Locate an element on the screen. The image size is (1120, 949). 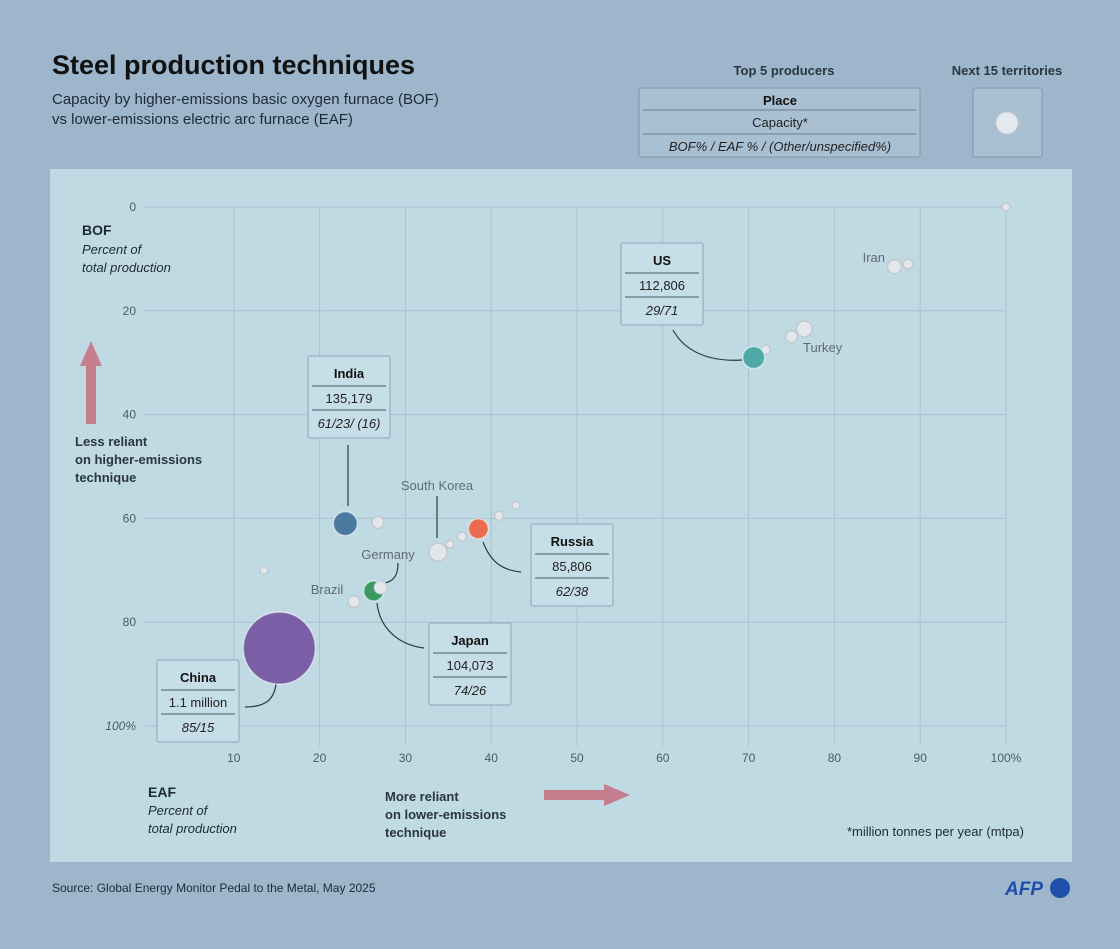
y-note-2: on higher-emissions is located at coordinates (138, 459).